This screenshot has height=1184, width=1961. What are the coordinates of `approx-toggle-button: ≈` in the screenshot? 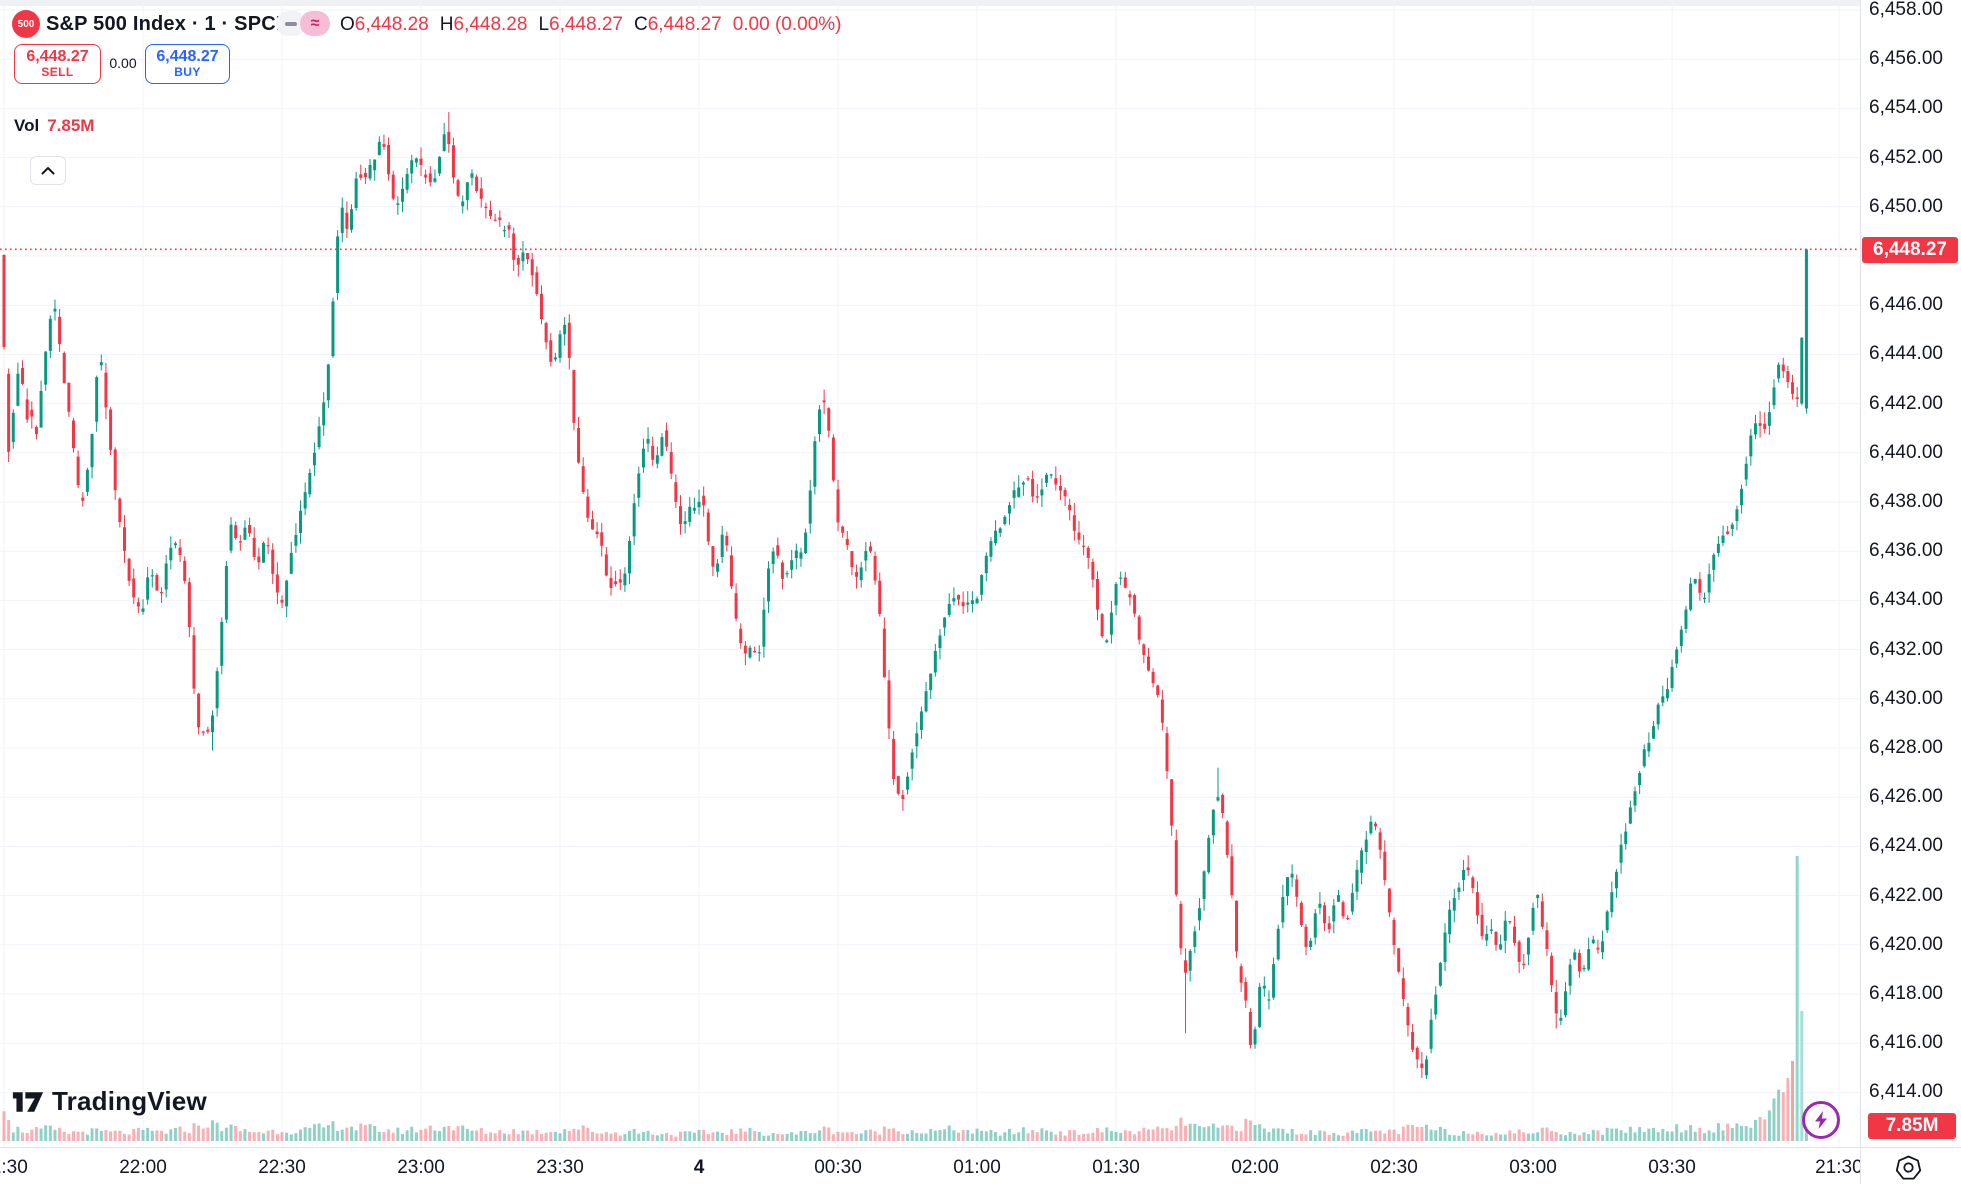 It's located at (315, 23).